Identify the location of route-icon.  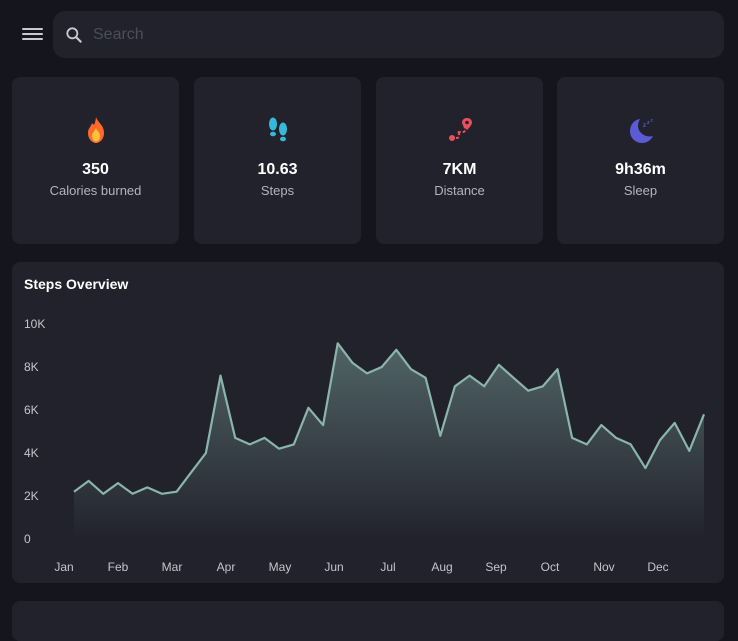
(460, 129).